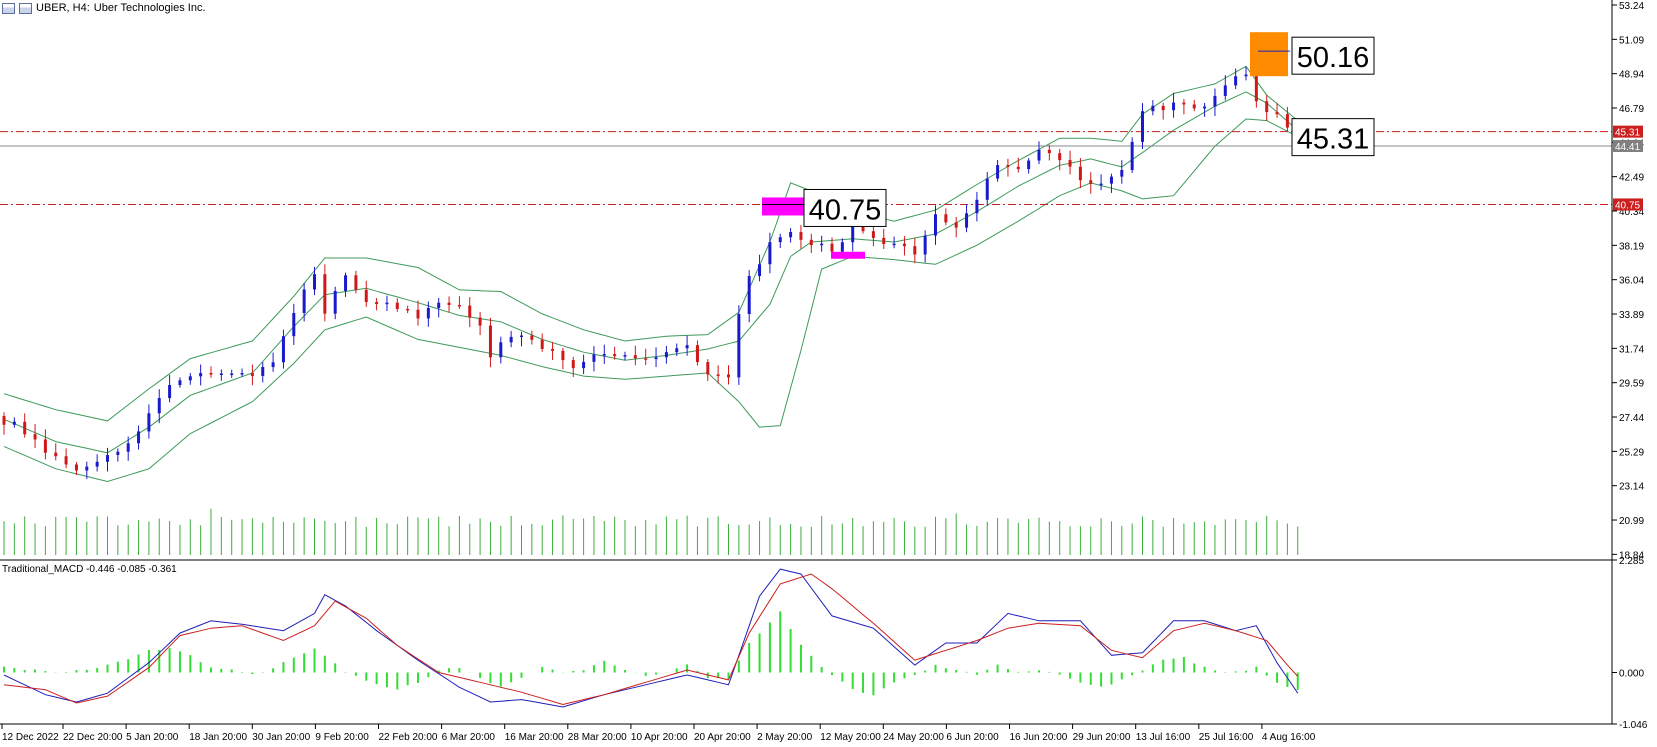 The image size is (1657, 747). What do you see at coordinates (25, 8) in the screenshot?
I see `chart-data-icon` at bounding box center [25, 8].